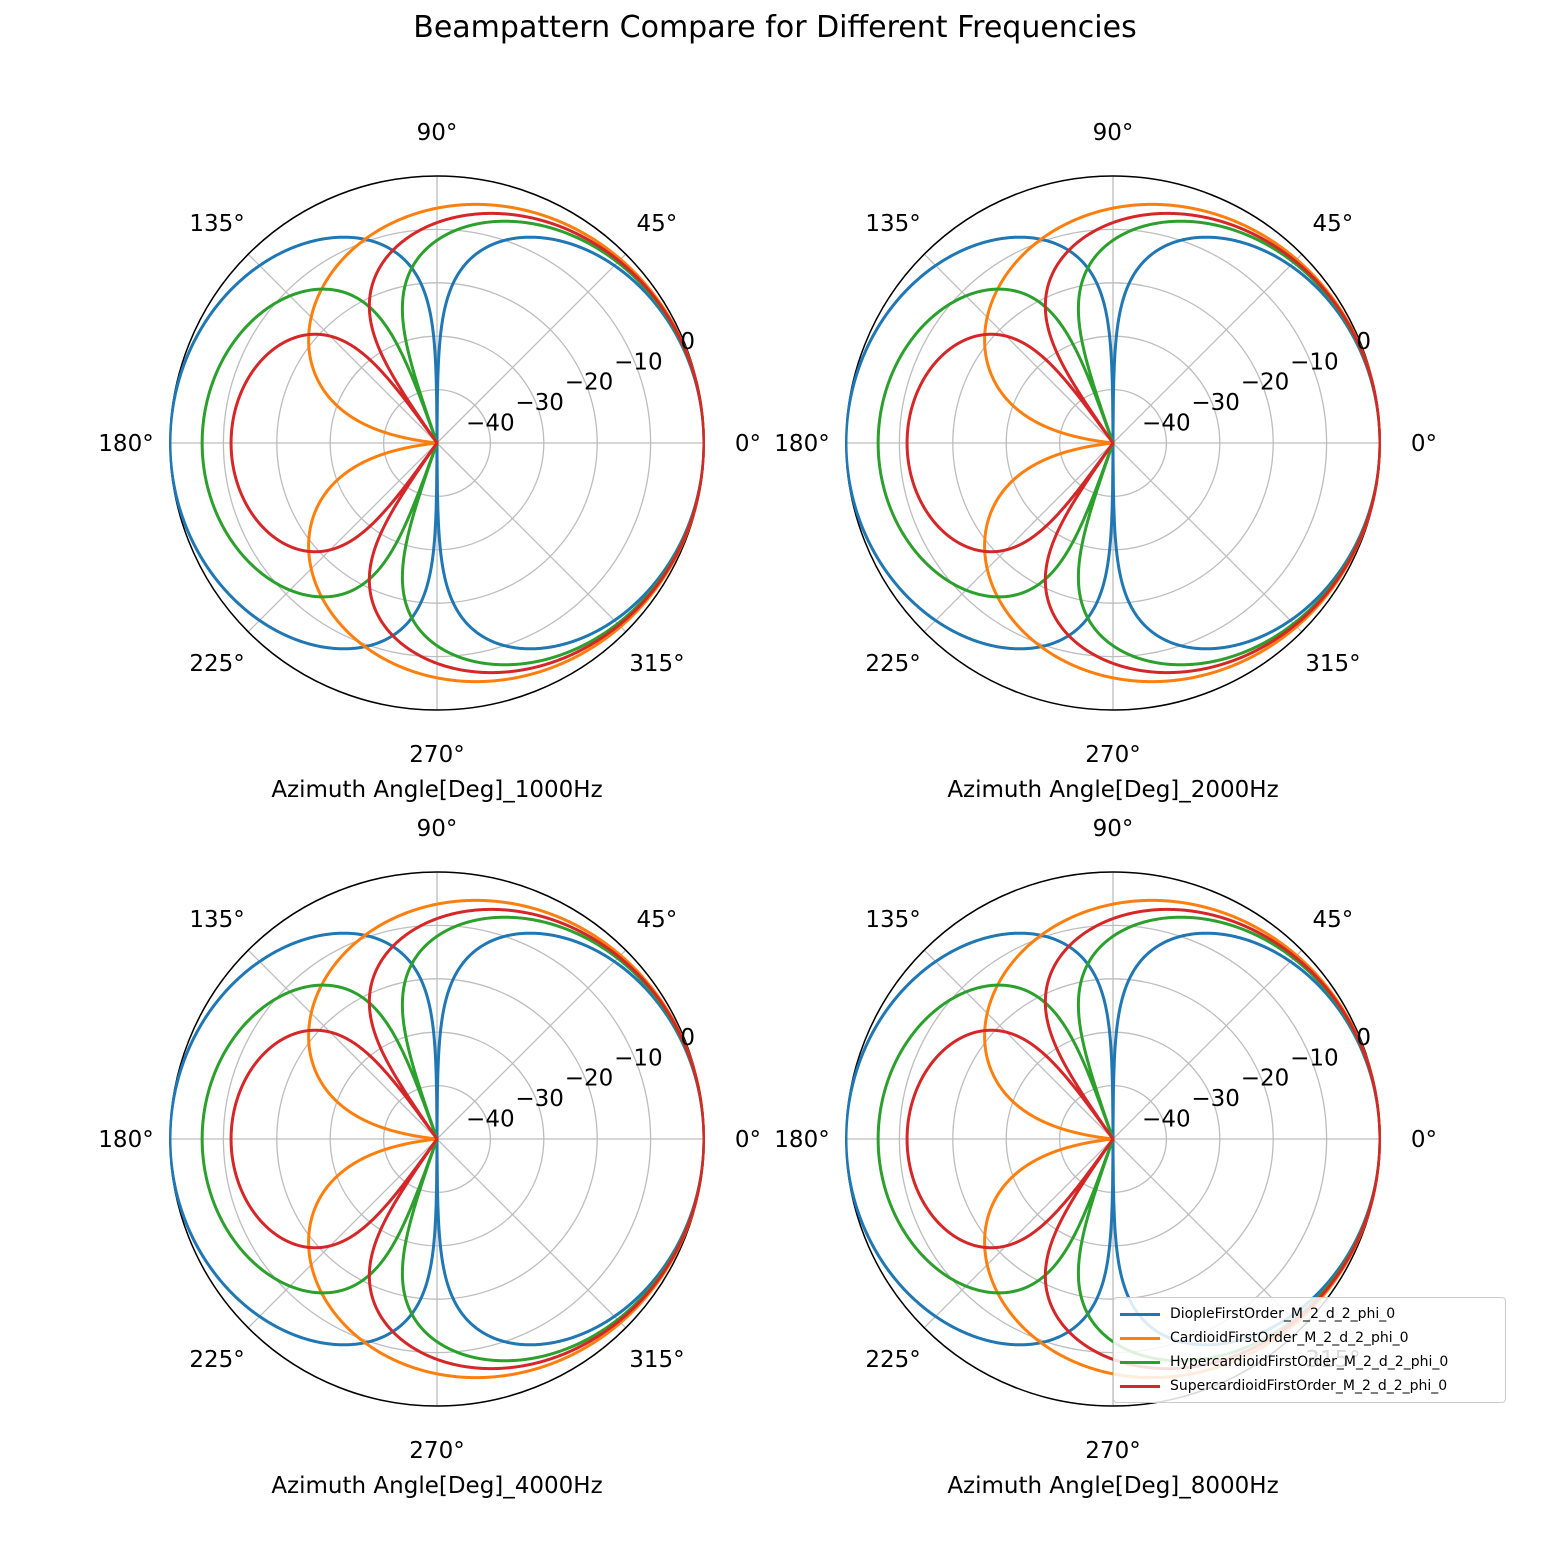  I want to click on x-axis-label: Azimuth Angle[Deg]_4000Hz, so click(436, 1486).